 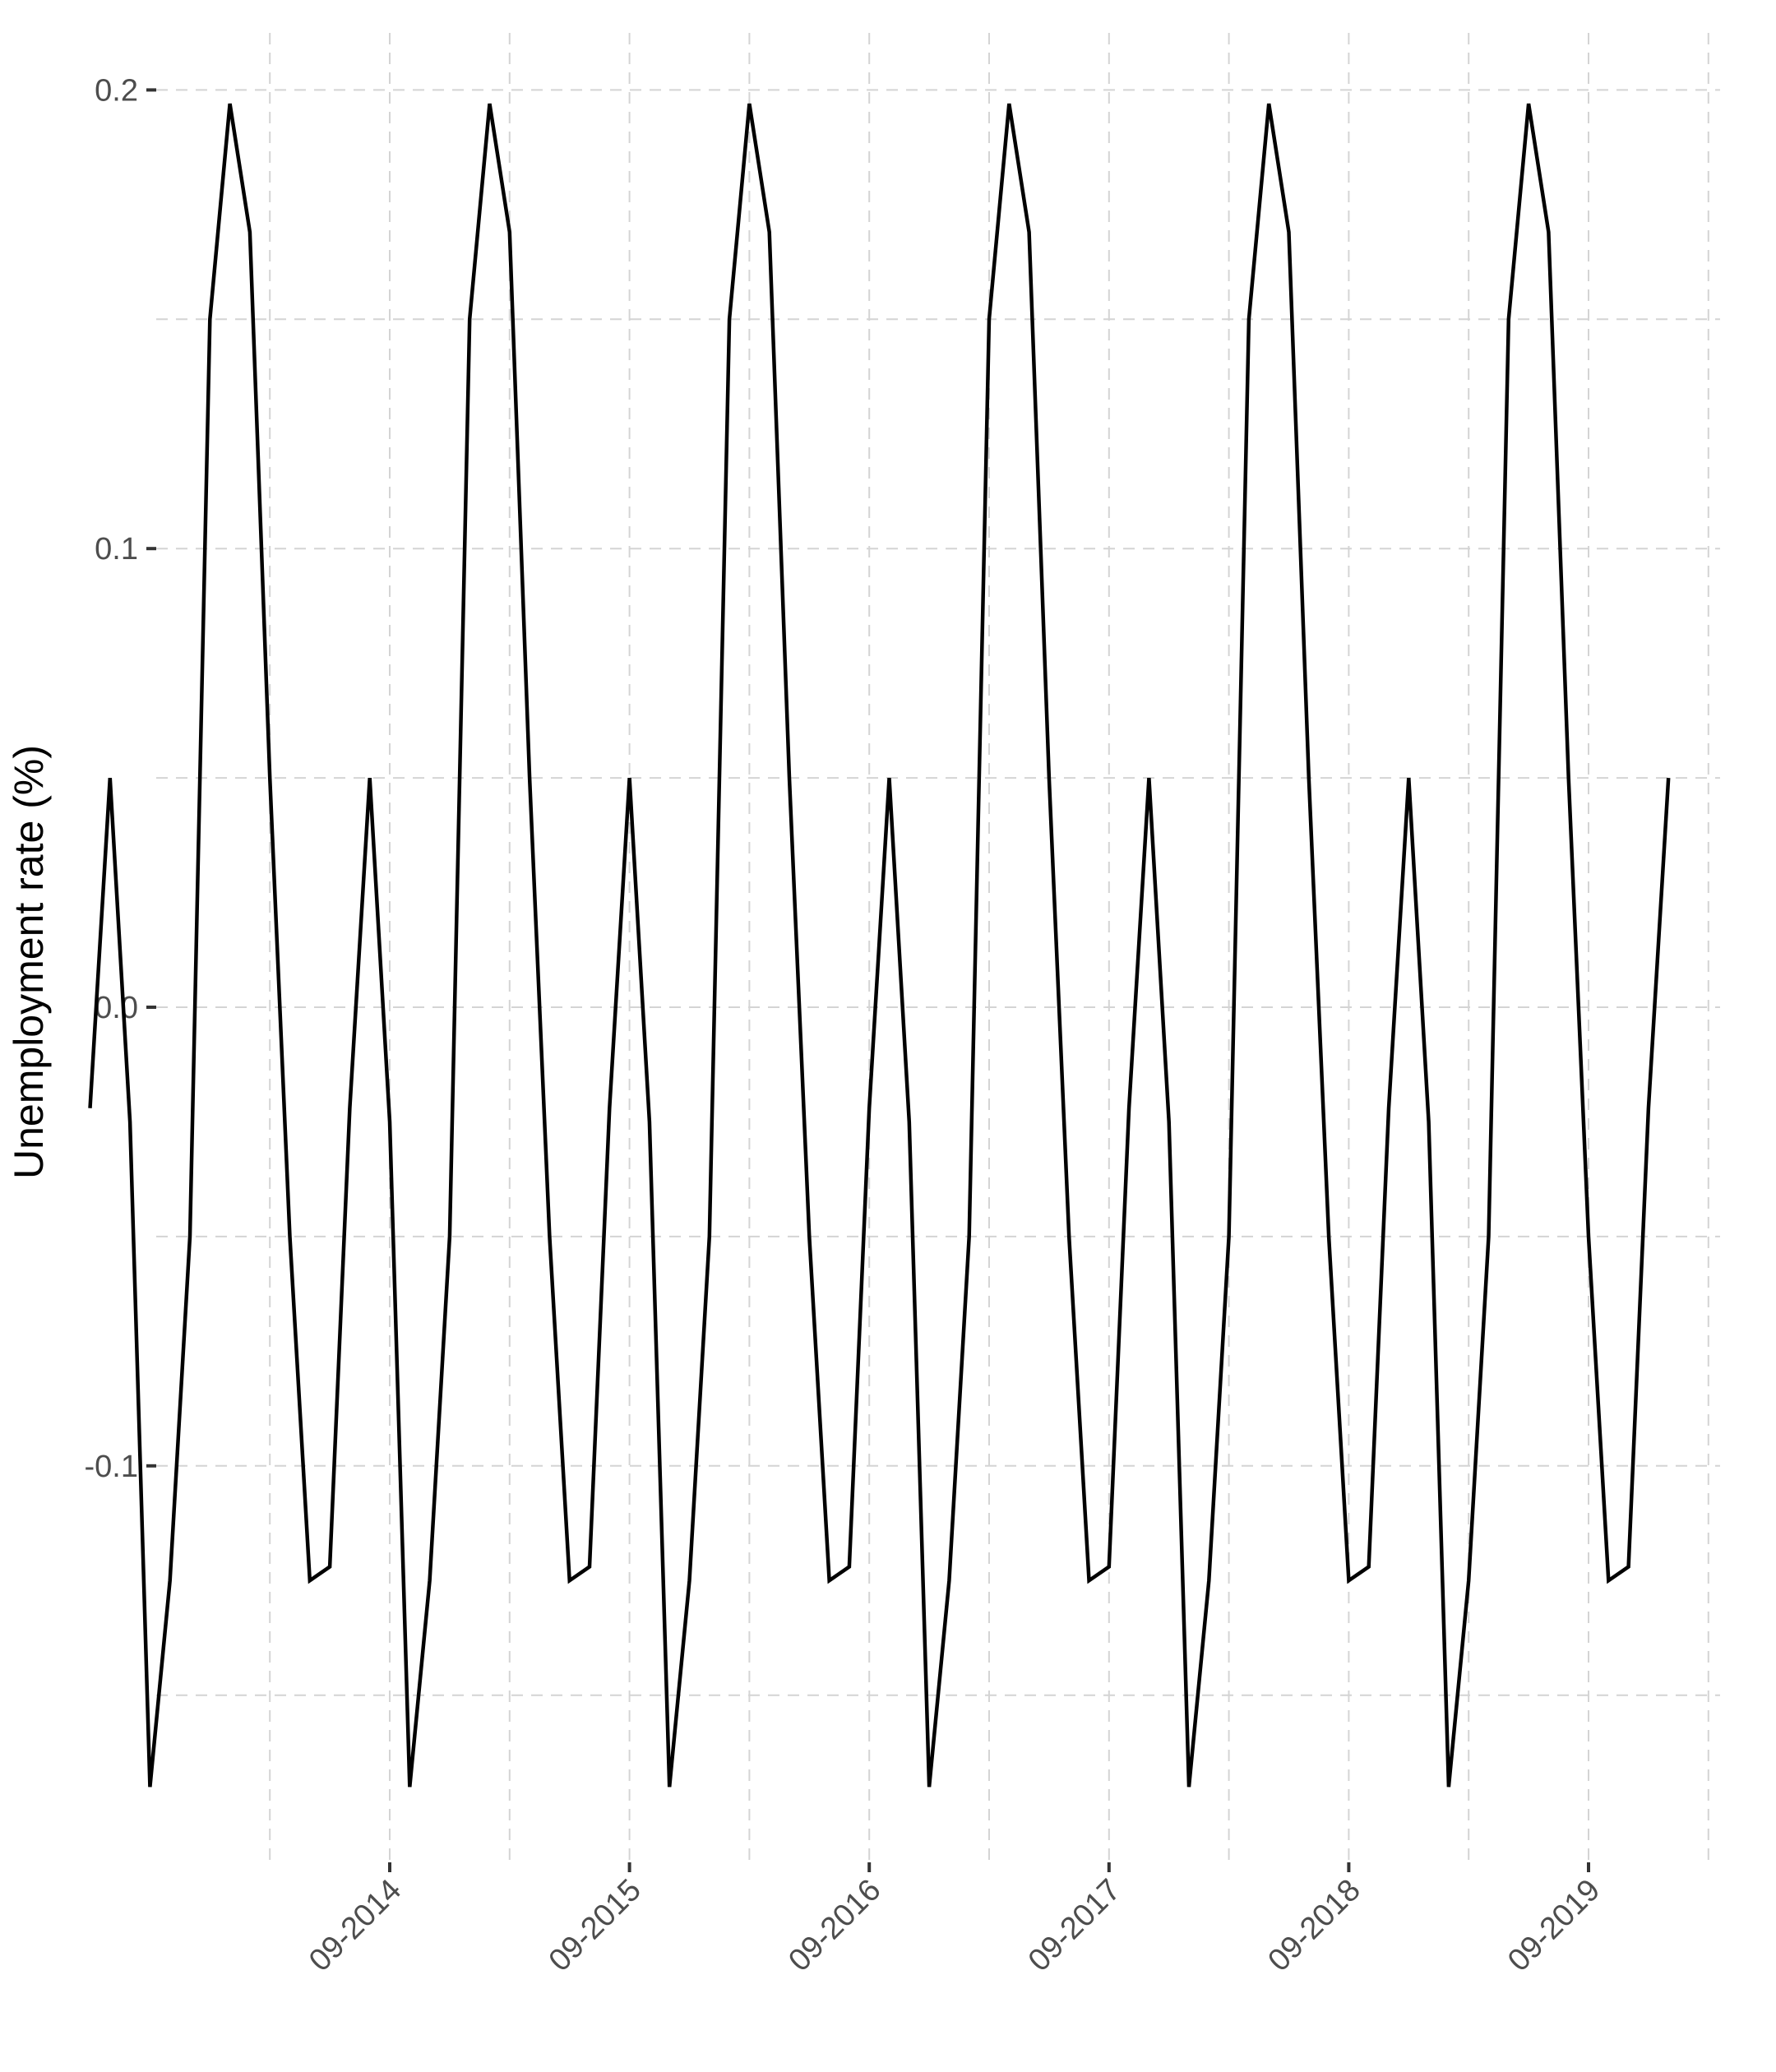 I want to click on x-tick-label: 09-2017, so click(x=1074, y=1925).